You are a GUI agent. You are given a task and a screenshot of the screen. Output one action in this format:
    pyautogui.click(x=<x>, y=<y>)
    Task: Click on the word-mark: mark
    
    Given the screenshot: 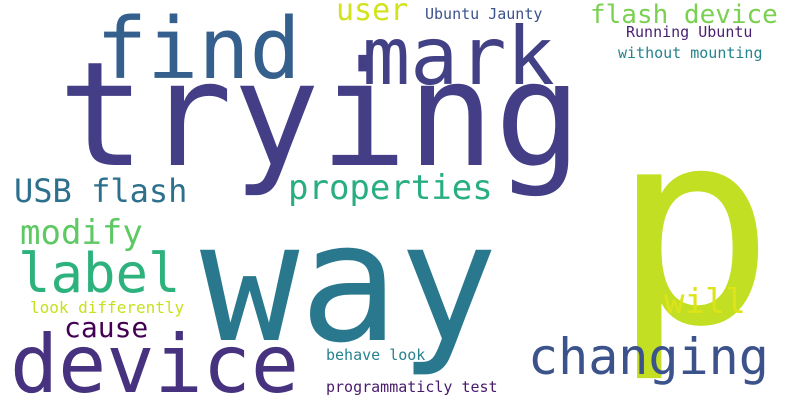 What is the action you would take?
    pyautogui.click(x=458, y=56)
    